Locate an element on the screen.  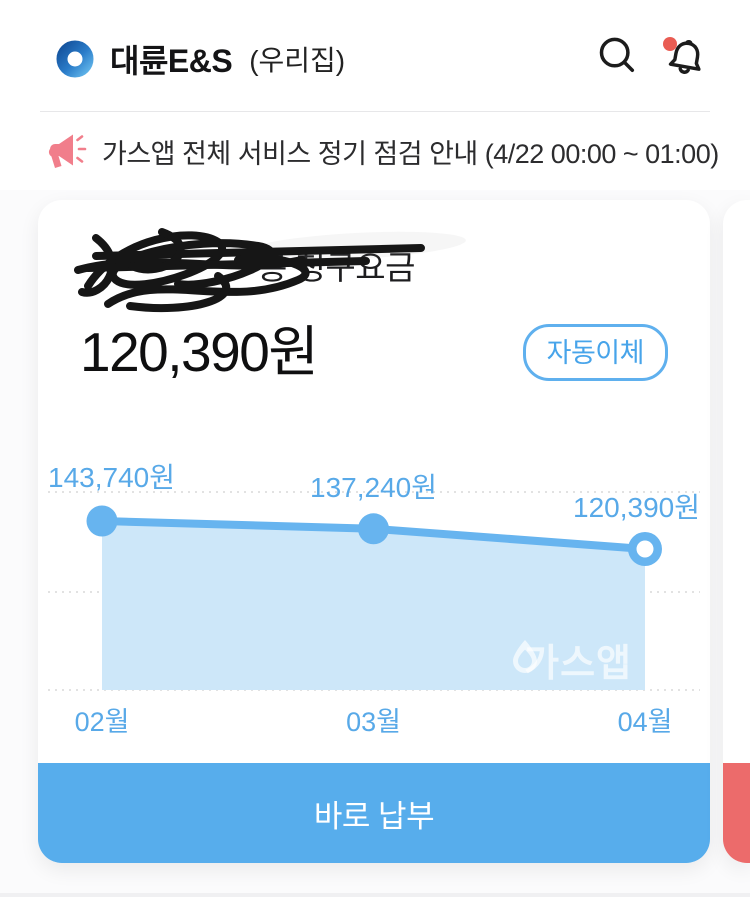
app-subtitle: (우리집) is located at coordinates (297, 60).